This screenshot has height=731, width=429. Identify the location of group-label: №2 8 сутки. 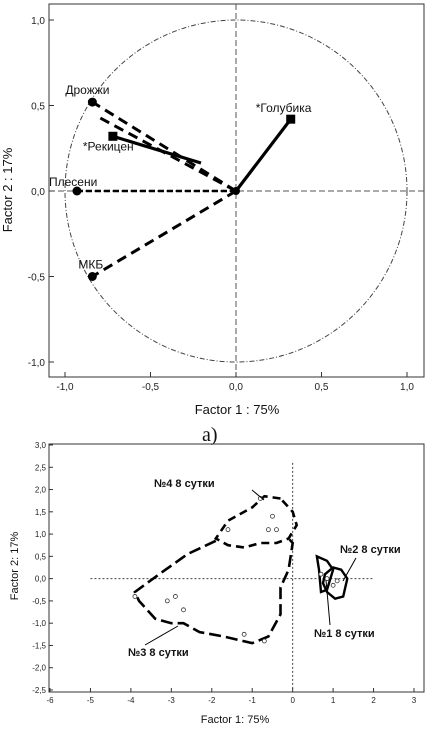
(370, 550).